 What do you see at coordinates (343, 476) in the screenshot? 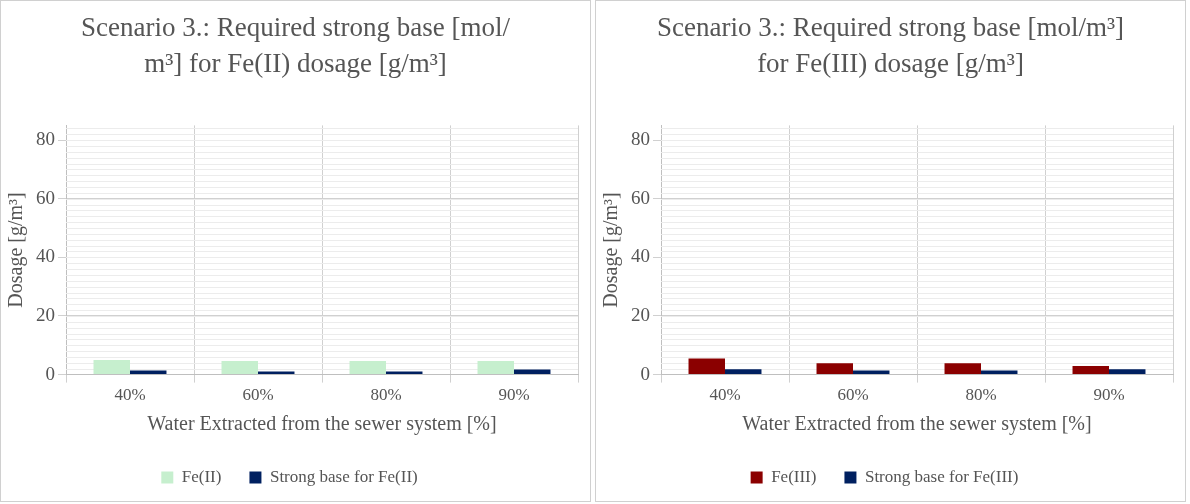
I see `legend-label: Strong base for Fe(II)` at bounding box center [343, 476].